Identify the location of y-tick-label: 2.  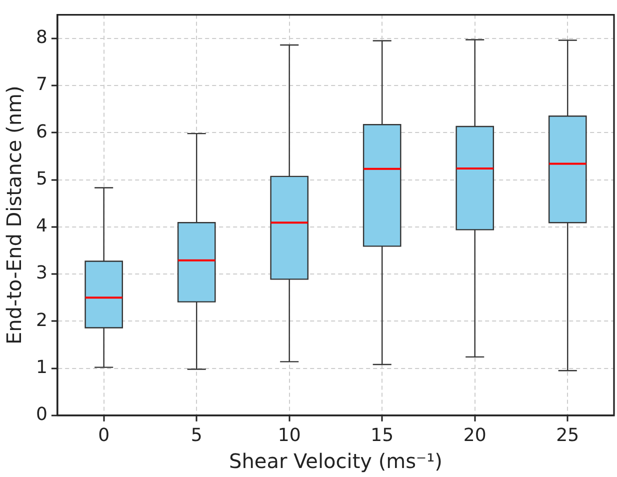
(42, 320).